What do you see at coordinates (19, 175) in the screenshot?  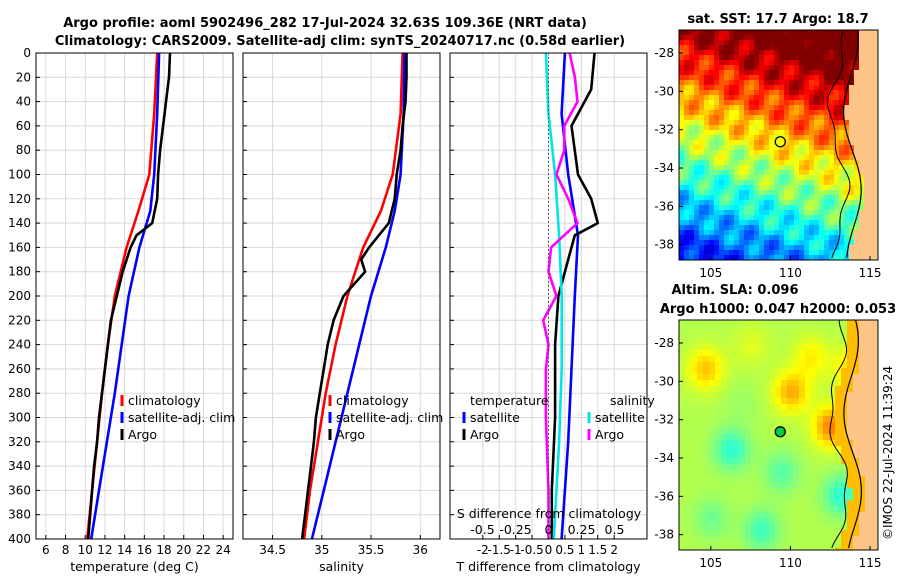 I see `y-tick-label: 100` at bounding box center [19, 175].